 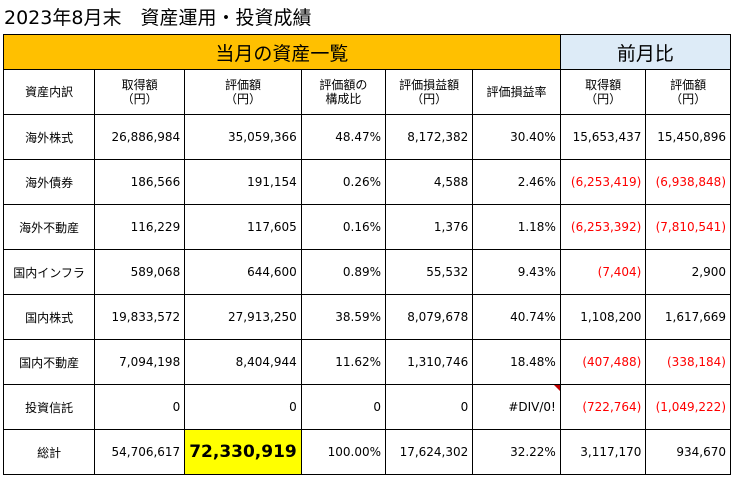 I want to click on cell-ratio: 0.26%, so click(x=343, y=182).